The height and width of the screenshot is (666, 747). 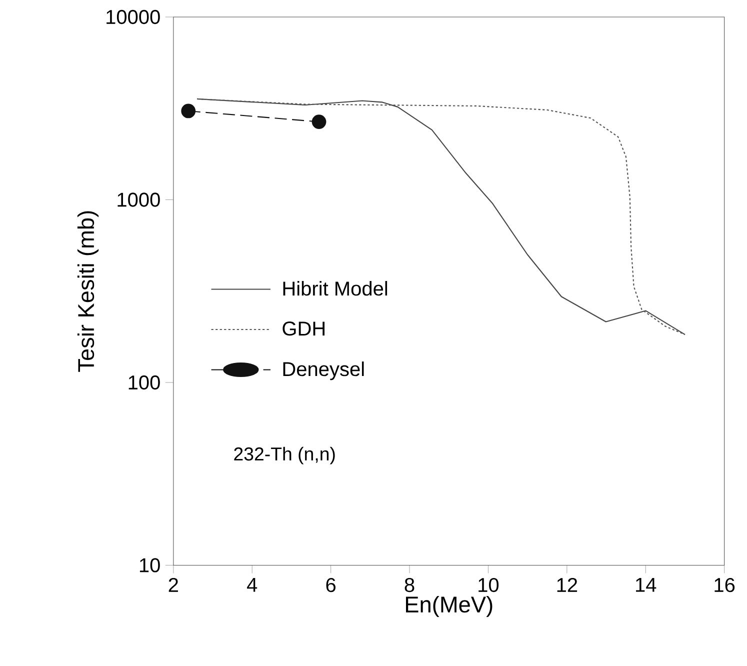 What do you see at coordinates (150, 565) in the screenshot?
I see `y-tick-label: 10` at bounding box center [150, 565].